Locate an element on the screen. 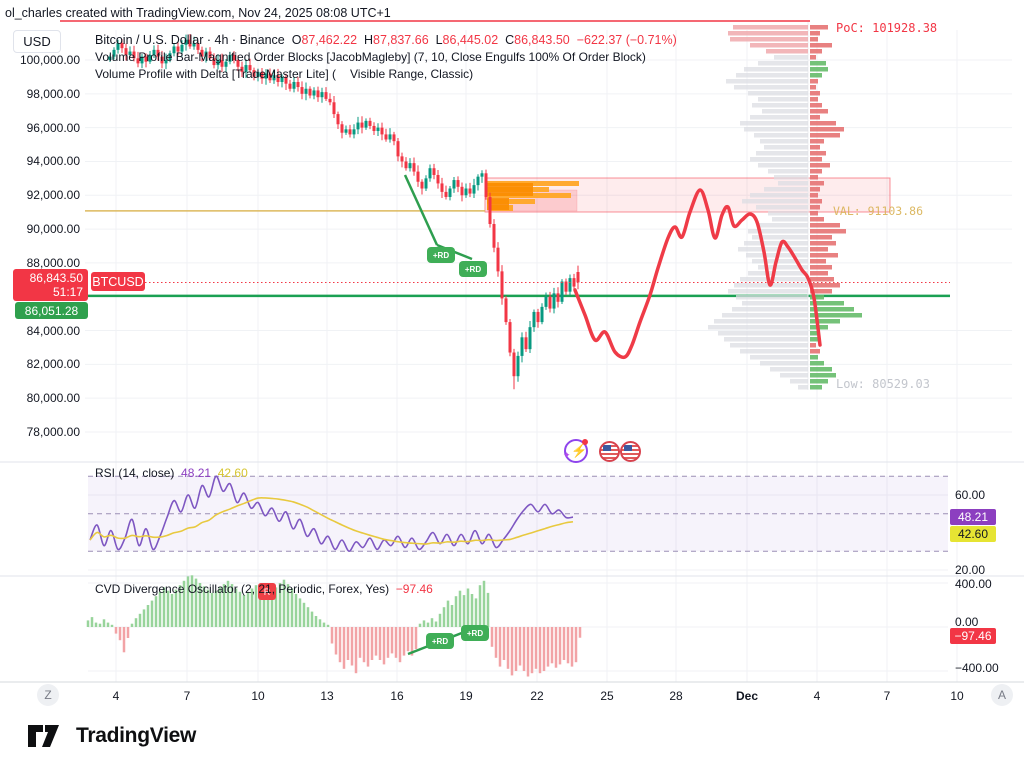 Image resolution: width=1024 pixels, height=766 pixels. tradingview-logo-text: TradingView is located at coordinates (136, 735).